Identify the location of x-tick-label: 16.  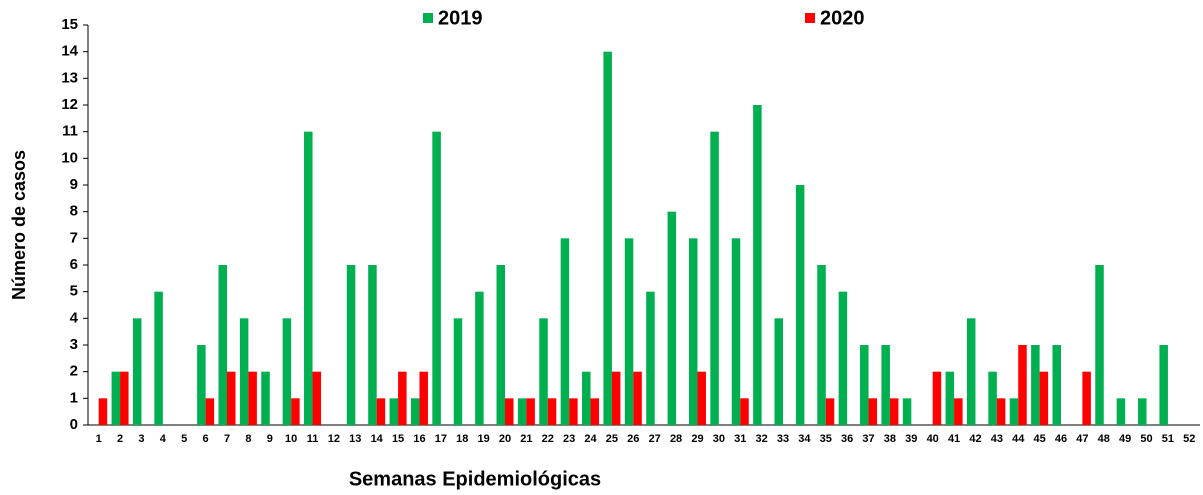
(419, 439).